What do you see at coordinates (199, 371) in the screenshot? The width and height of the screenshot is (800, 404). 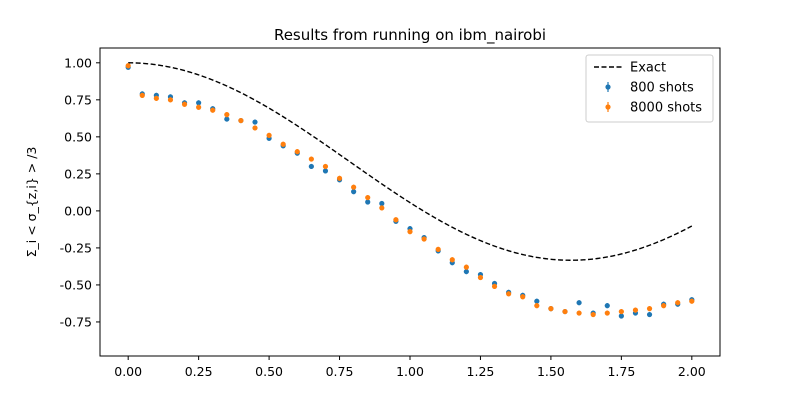 I see `x-tick-label: 0.25` at bounding box center [199, 371].